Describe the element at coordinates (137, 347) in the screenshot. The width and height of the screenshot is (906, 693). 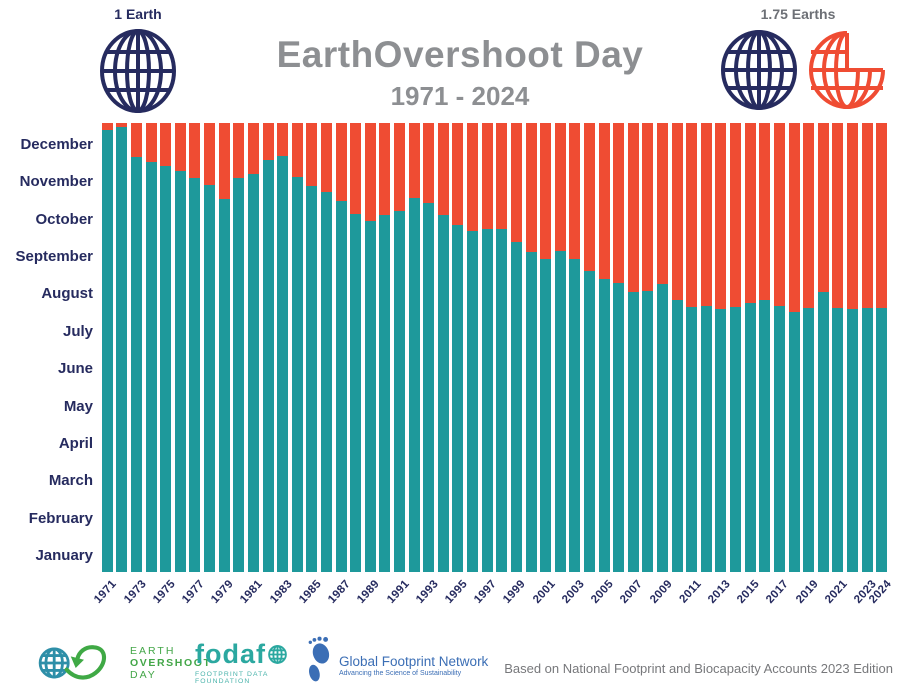
I see `year-bar-1973` at that location.